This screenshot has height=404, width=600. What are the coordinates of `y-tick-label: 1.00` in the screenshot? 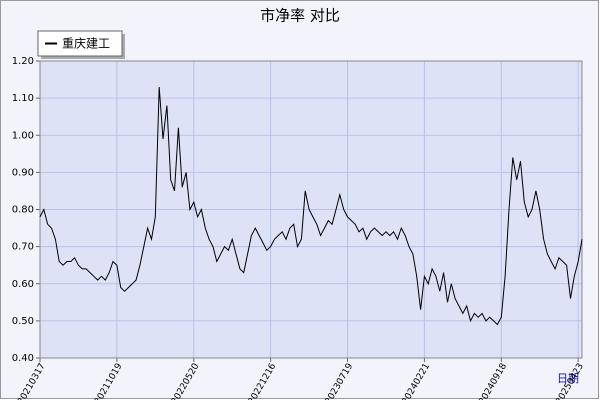 It's located at (23, 135).